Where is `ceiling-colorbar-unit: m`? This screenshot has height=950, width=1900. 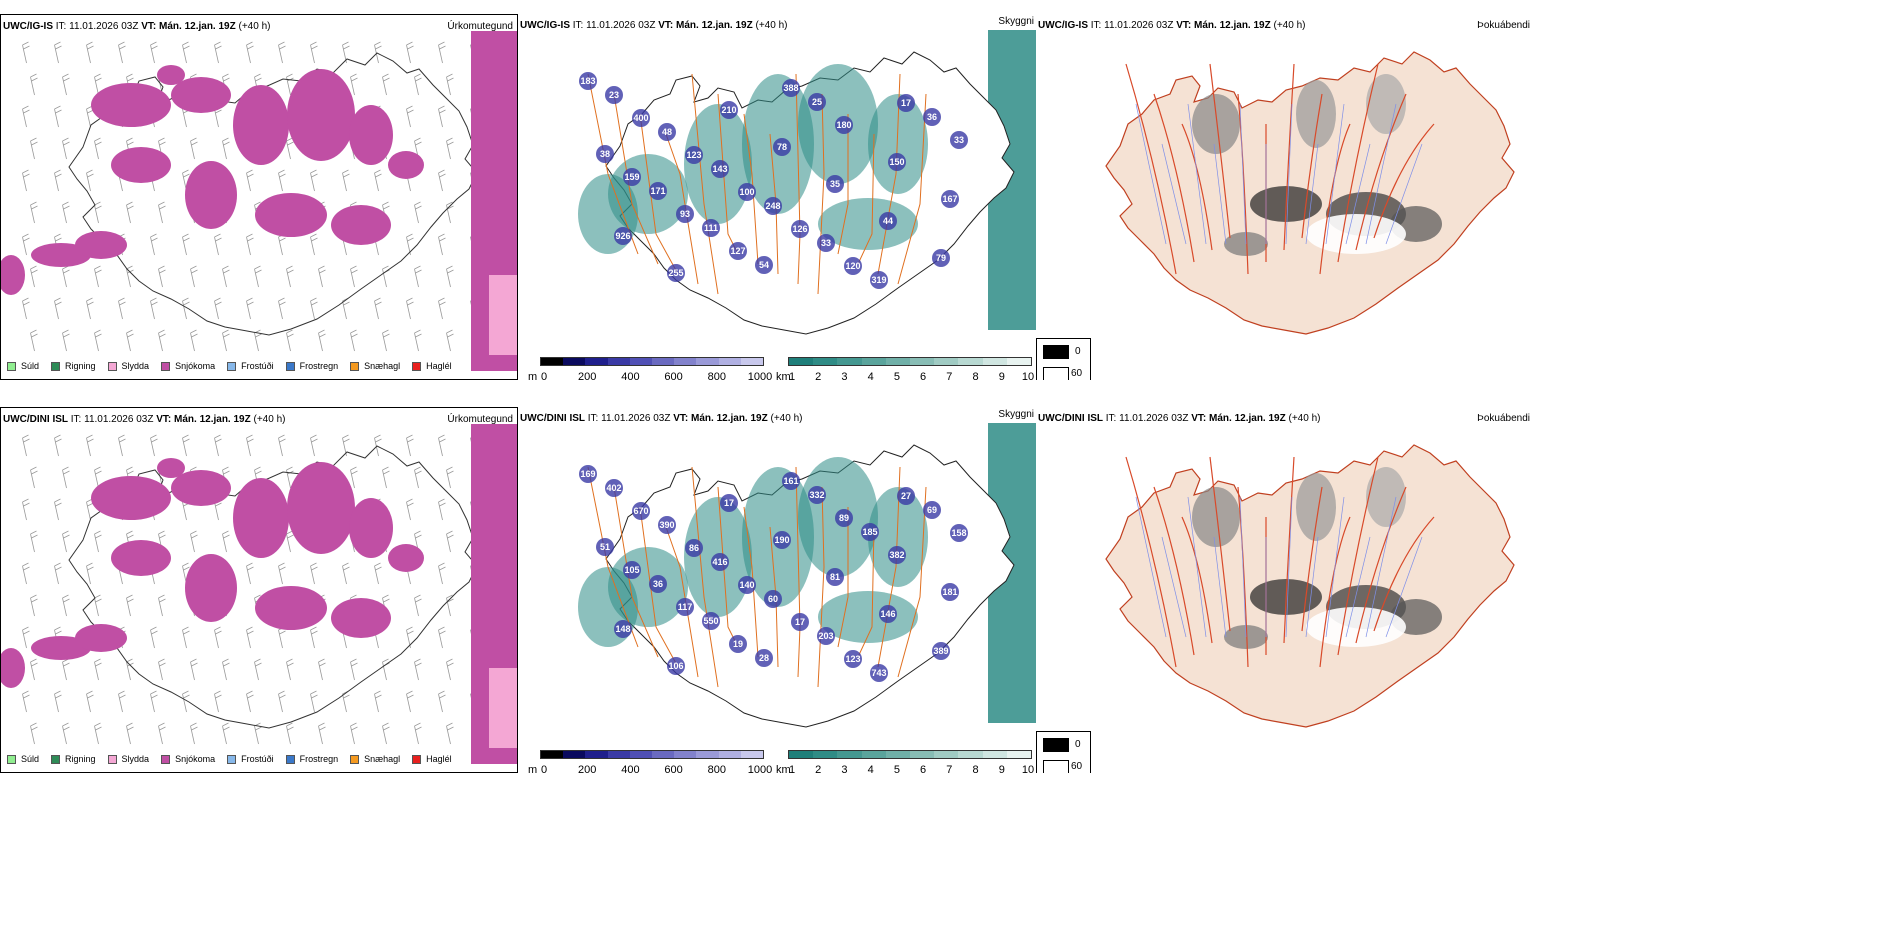
ceiling-colorbar-unit: m is located at coordinates (533, 768).